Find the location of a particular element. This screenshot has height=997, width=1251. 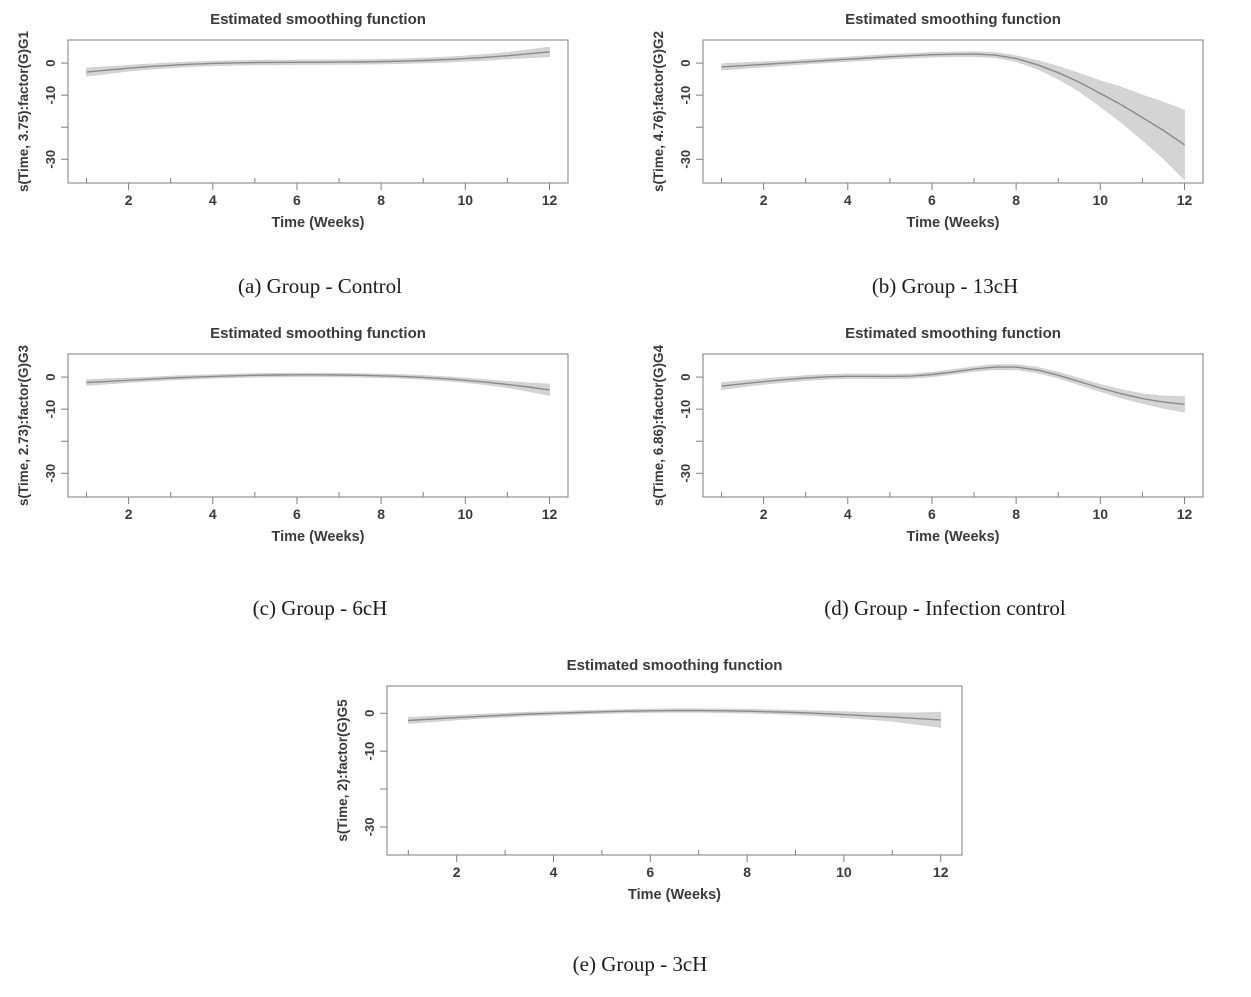

panel-b-caption: (b) Group - 13cH is located at coordinates (945, 286).